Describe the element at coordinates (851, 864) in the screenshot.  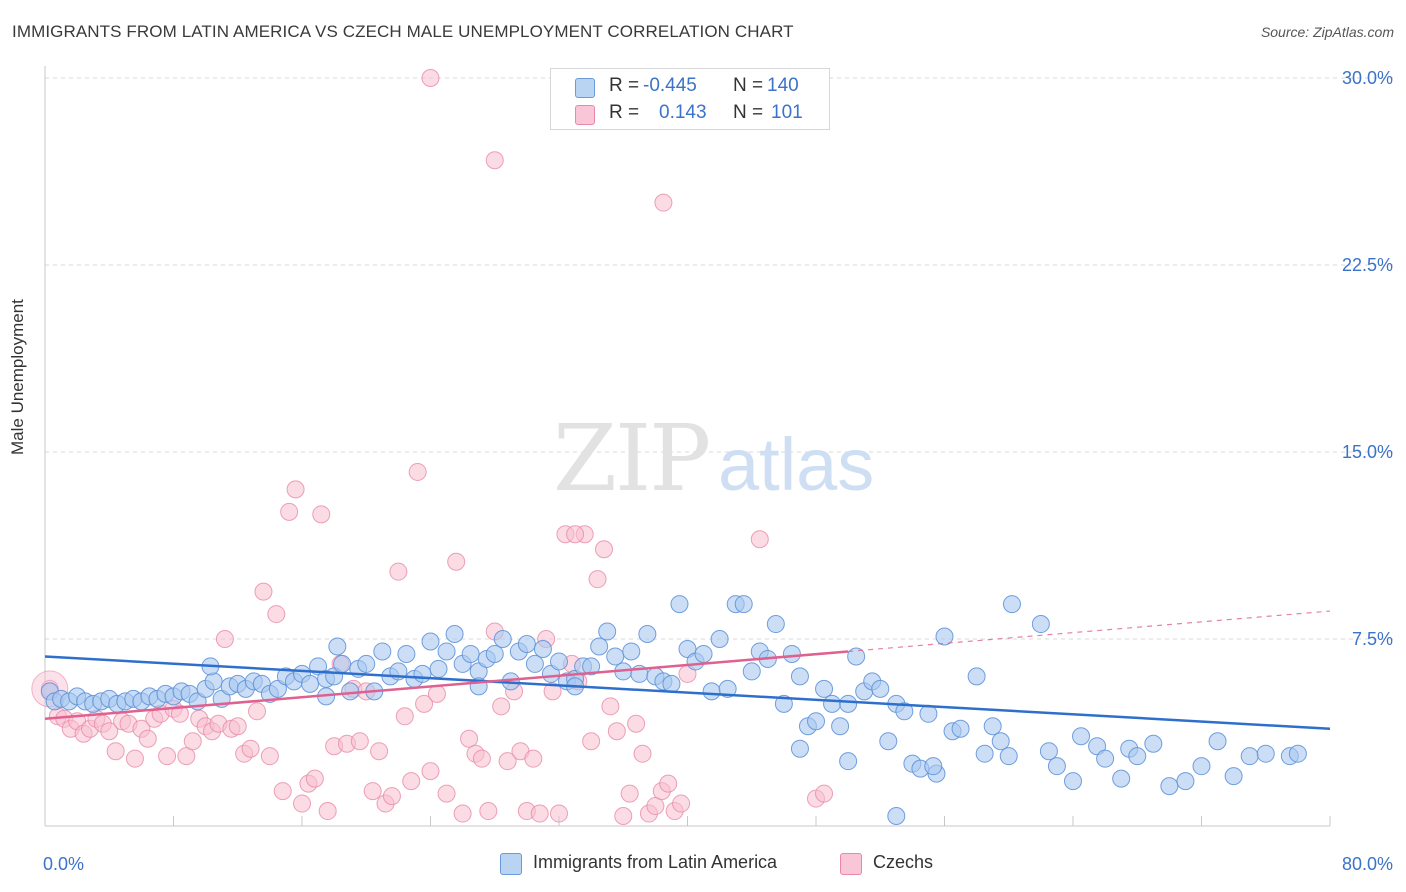
I see `pink-swatch` at that location.